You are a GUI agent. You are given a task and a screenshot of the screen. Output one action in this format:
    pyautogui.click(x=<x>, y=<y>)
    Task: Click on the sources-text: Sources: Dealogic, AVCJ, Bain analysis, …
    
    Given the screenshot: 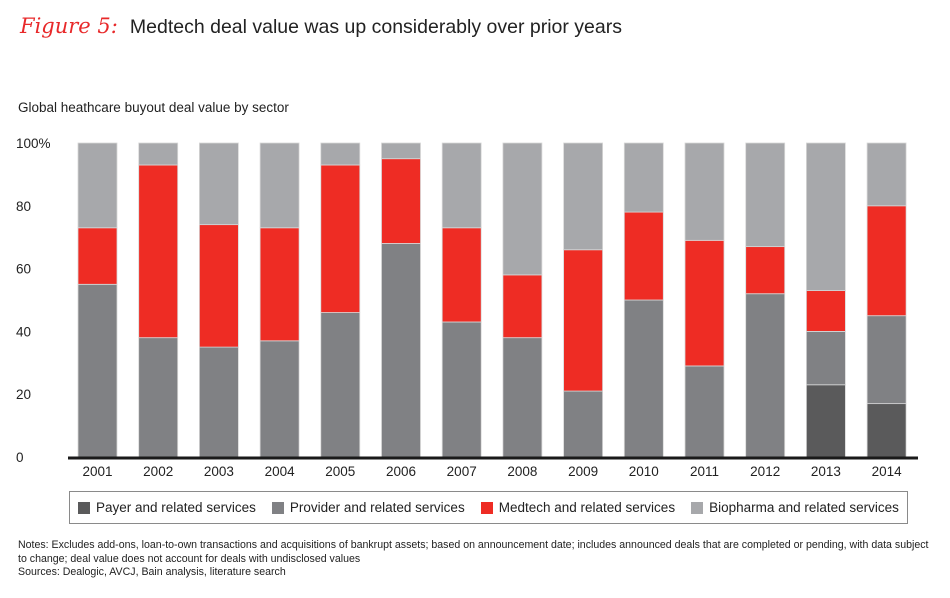 What is the action you would take?
    pyautogui.click(x=152, y=572)
    